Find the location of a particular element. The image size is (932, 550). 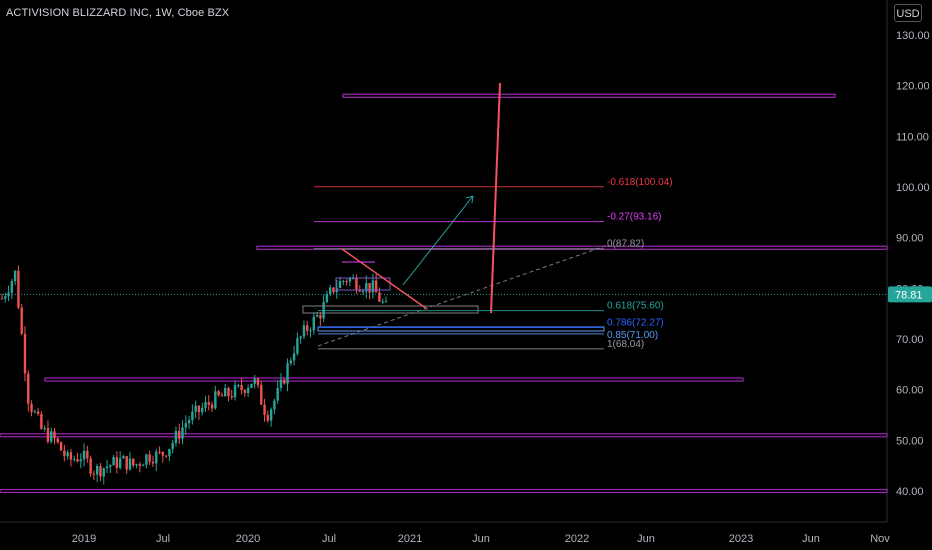

x-tick-label: 2021 is located at coordinates (410, 539).